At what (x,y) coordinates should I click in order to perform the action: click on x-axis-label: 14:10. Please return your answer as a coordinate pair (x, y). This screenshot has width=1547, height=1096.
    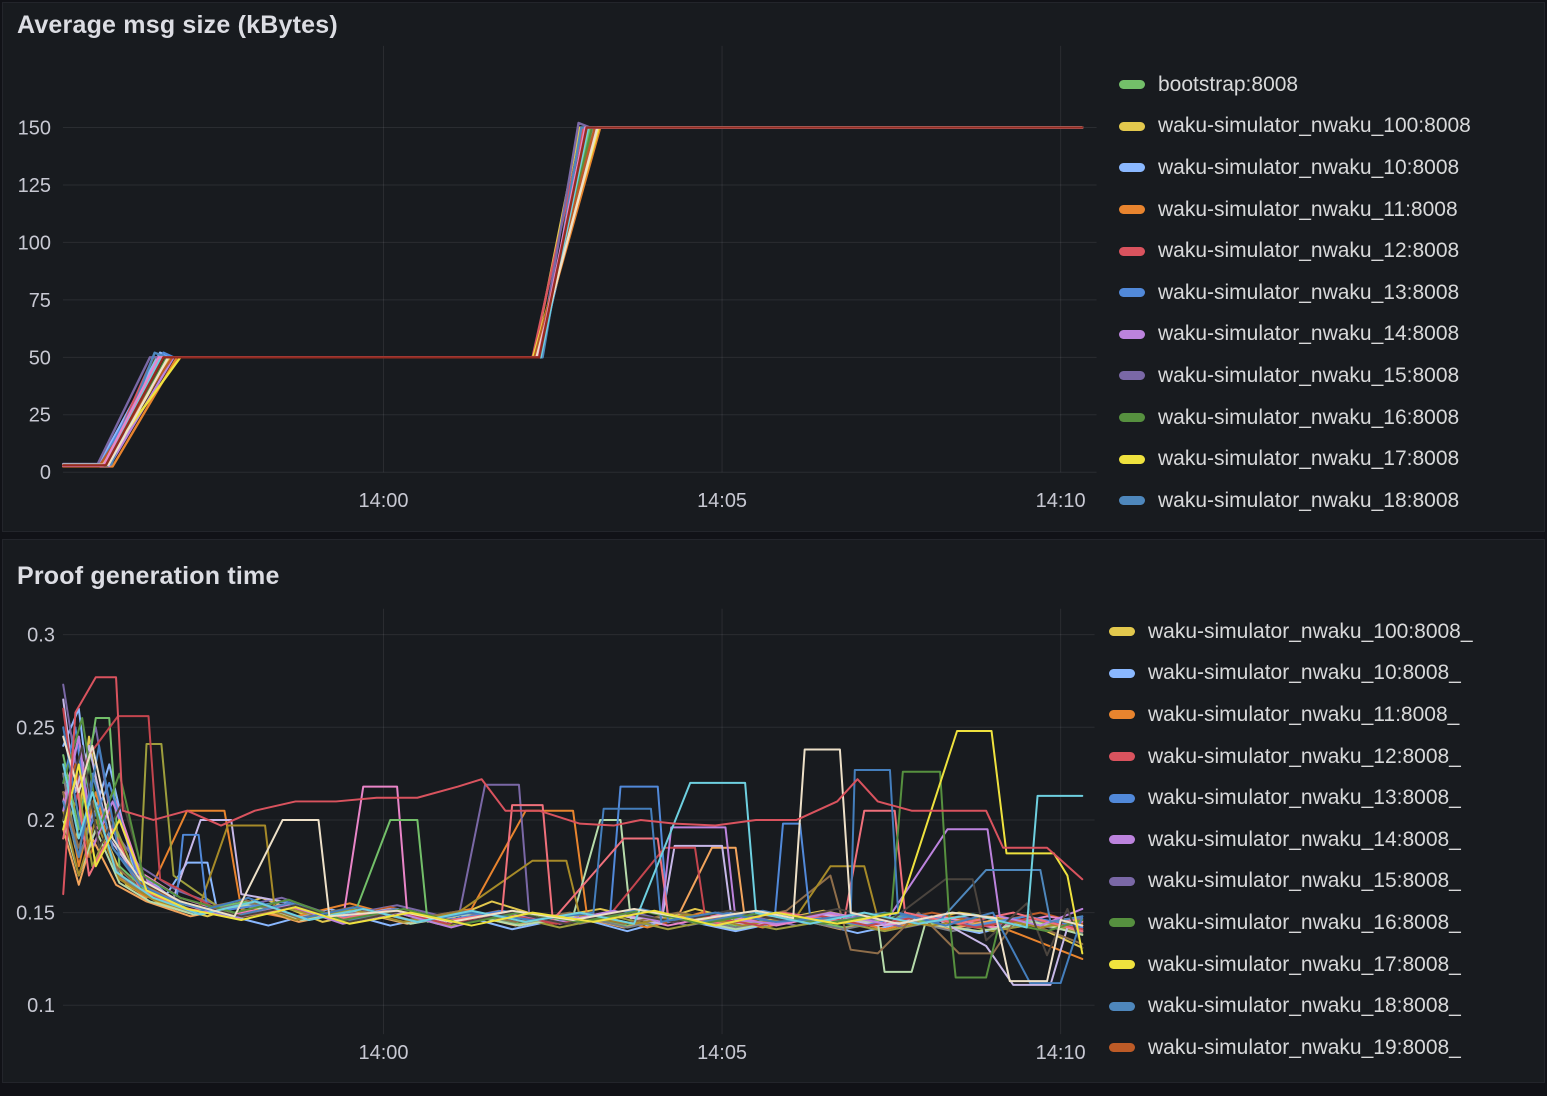
    Looking at the image, I should click on (1061, 501).